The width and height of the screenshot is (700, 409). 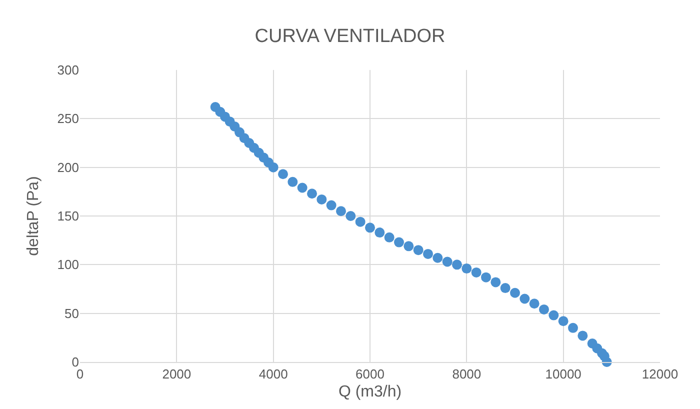 I want to click on y-tick-label: 150, so click(x=68, y=216).